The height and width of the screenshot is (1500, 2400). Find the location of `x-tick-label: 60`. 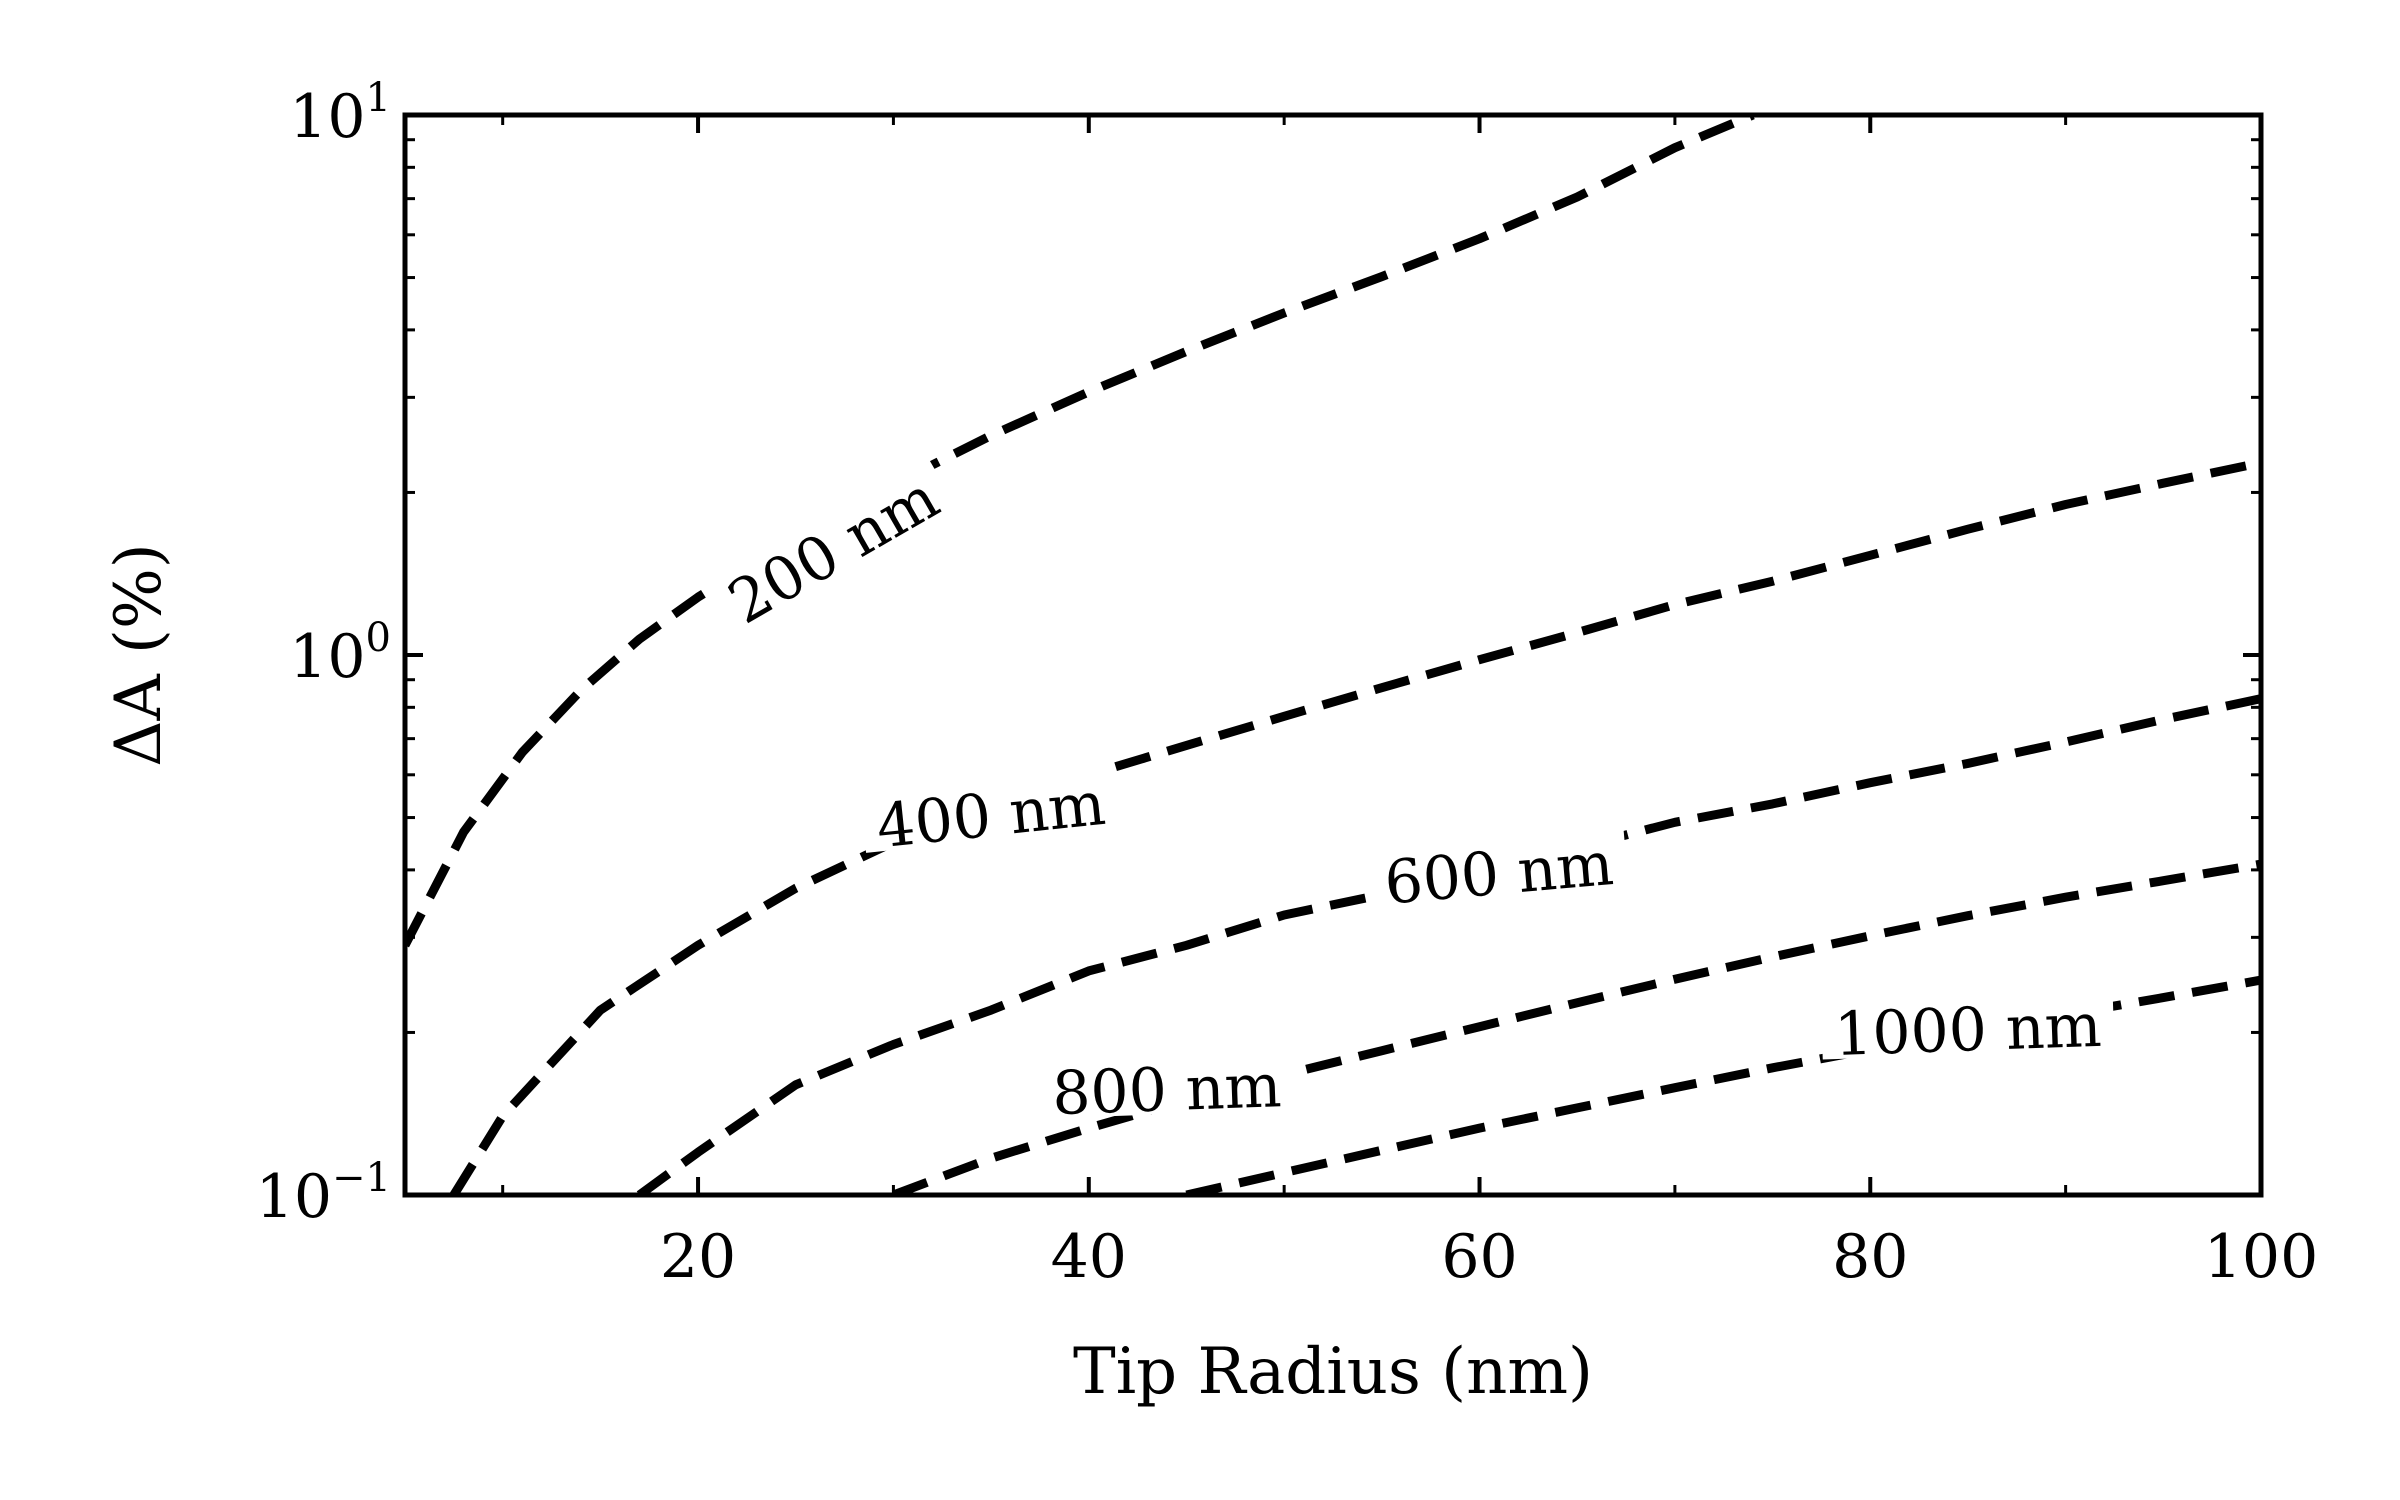

x-tick-label: 60 is located at coordinates (1479, 1257).